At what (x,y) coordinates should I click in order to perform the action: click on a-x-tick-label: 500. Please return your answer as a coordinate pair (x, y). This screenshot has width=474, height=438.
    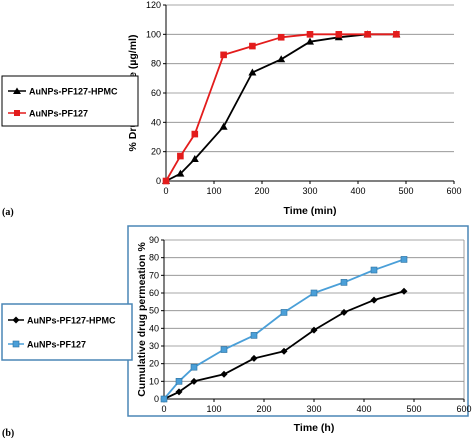
    Looking at the image, I should click on (405, 191).